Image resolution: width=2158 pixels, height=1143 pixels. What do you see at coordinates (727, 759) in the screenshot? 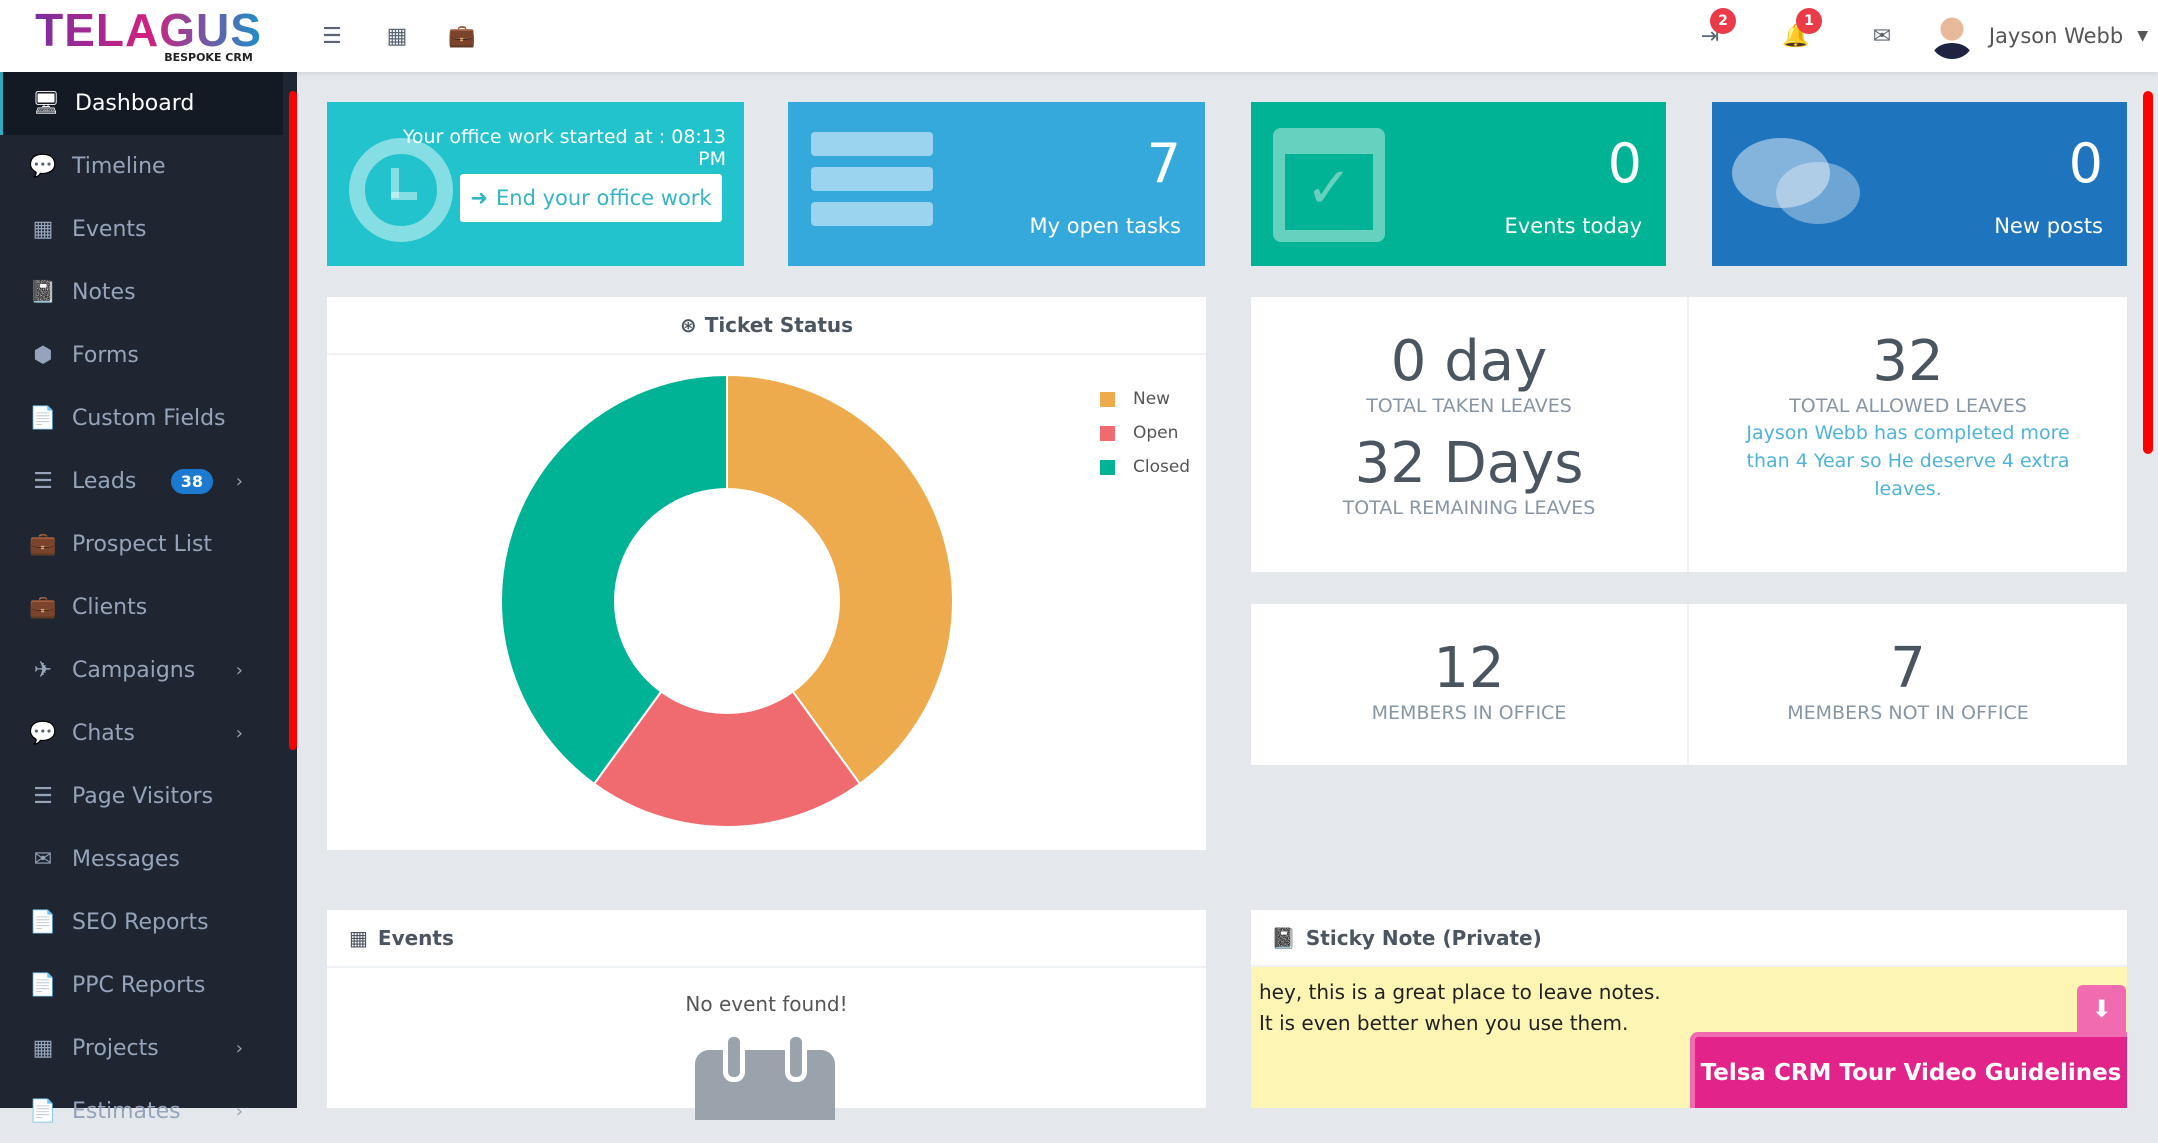
I see `donut-slice-open` at bounding box center [727, 759].